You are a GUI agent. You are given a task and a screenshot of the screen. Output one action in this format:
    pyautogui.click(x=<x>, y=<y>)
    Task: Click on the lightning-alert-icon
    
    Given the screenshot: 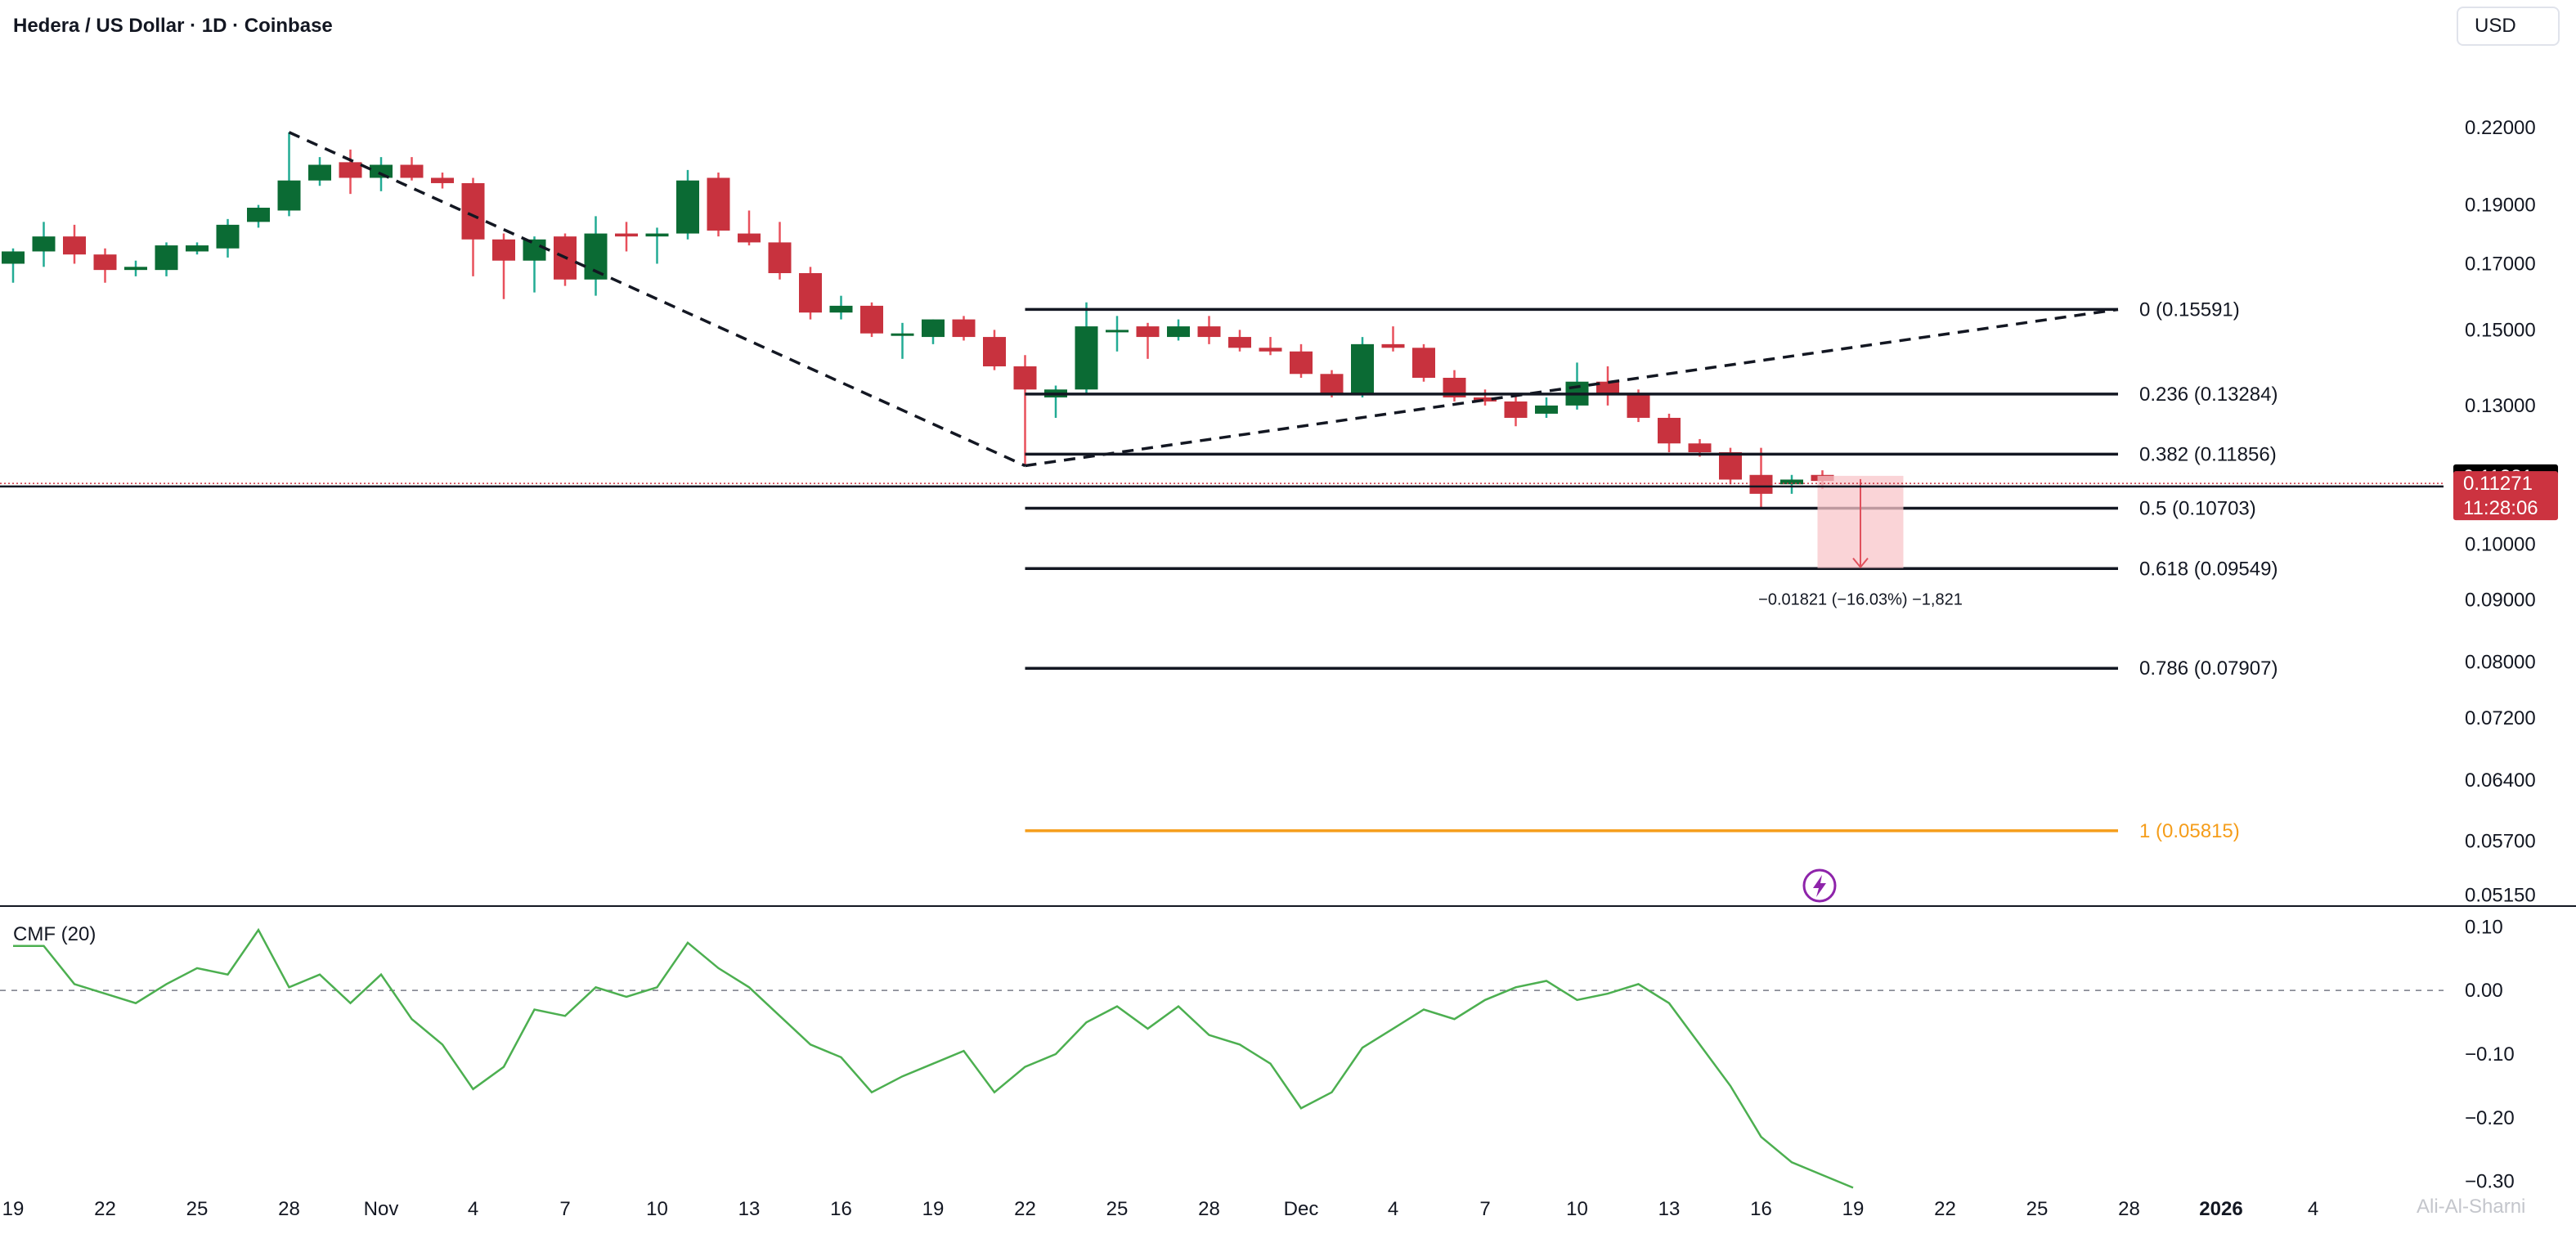 What is the action you would take?
    pyautogui.click(x=1820, y=885)
    